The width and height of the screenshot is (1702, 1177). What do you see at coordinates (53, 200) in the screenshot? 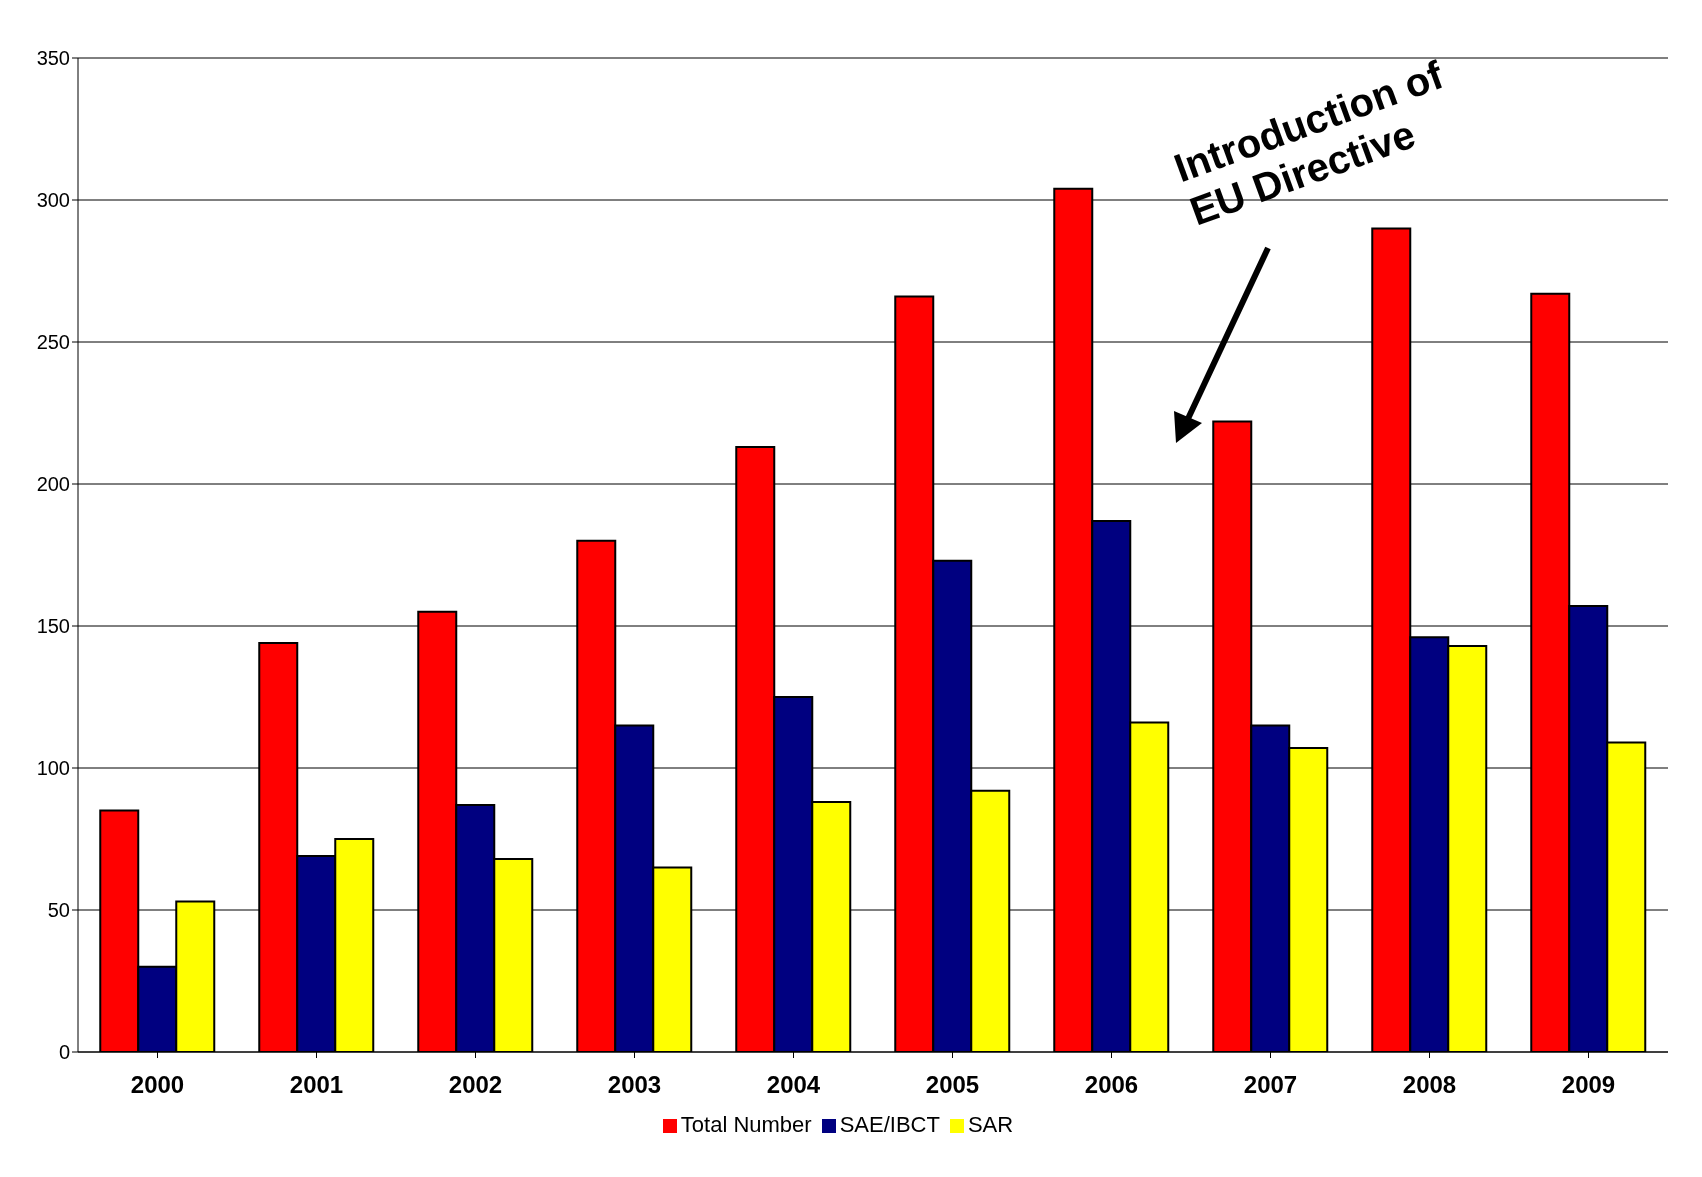
I see `y-tick-label: 300` at bounding box center [53, 200].